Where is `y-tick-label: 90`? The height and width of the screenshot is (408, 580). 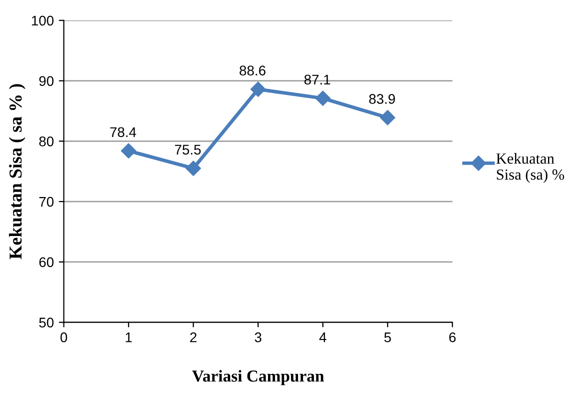 y-tick-label: 90 is located at coordinates (46, 81).